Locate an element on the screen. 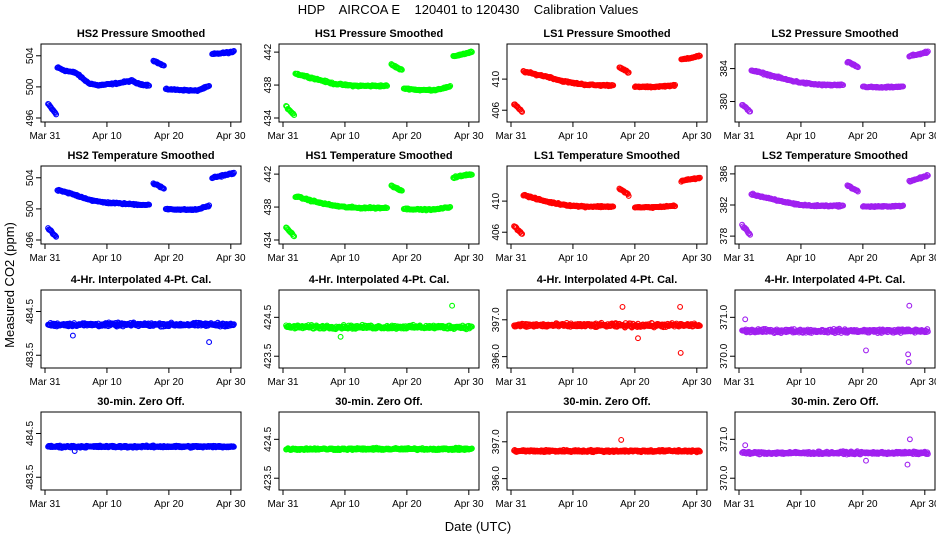 The width and height of the screenshot is (936, 540). y-tick-label: 504 is located at coordinates (30, 55).